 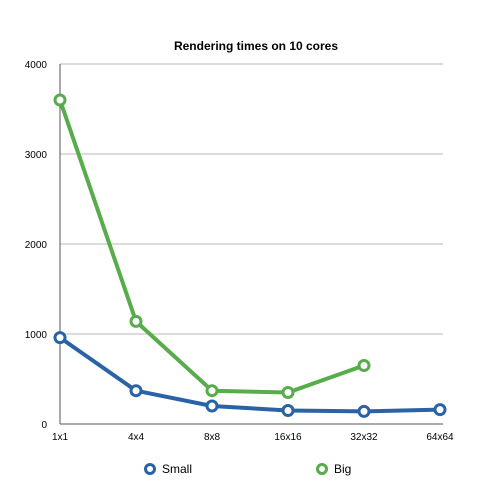 I want to click on x-tick-label: 1x1, so click(x=60, y=437).